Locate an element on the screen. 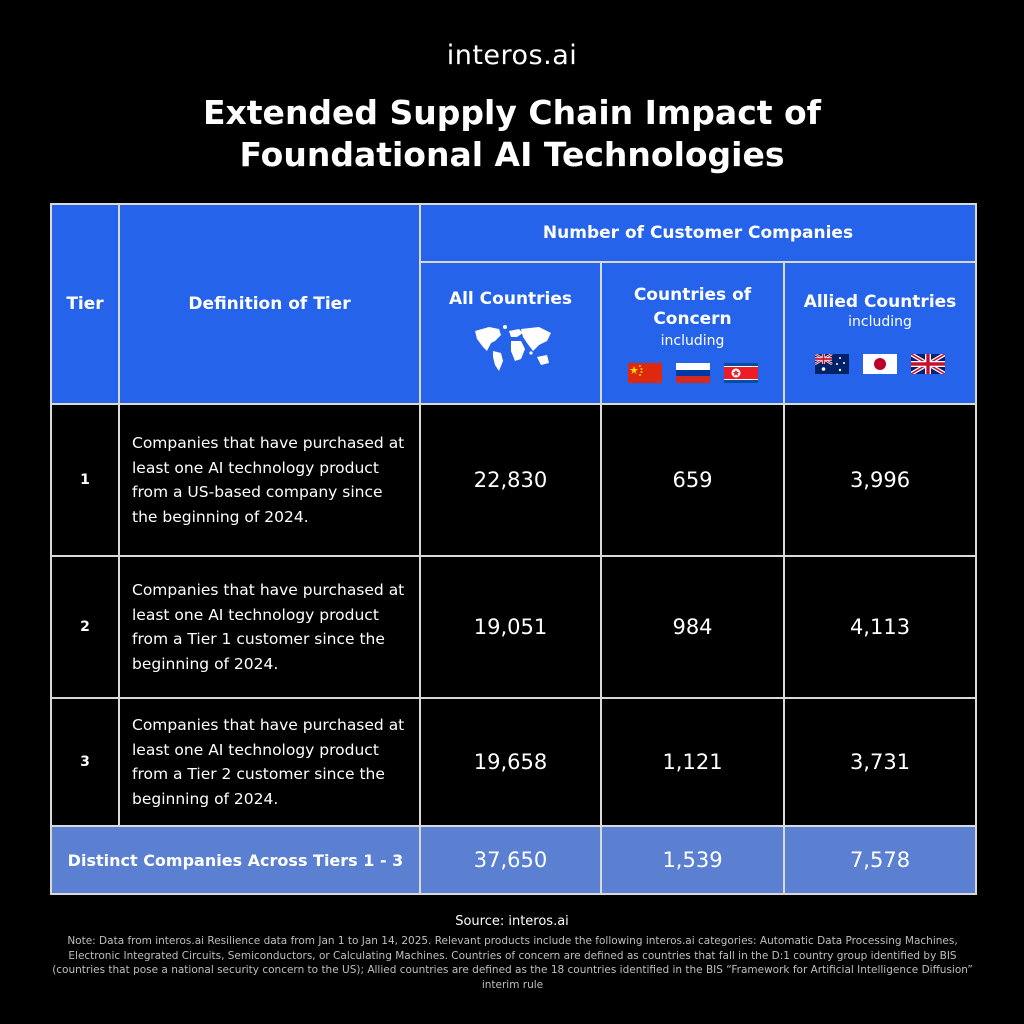 The image size is (1024, 1024). concern-sub: including is located at coordinates (692, 341).